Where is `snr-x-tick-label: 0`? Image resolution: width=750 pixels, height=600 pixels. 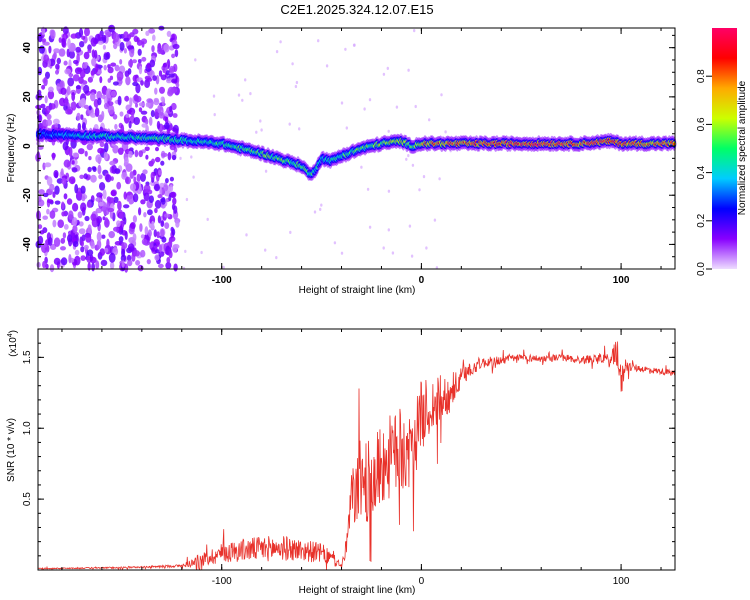
snr-x-tick-label: 0 is located at coordinates (422, 581).